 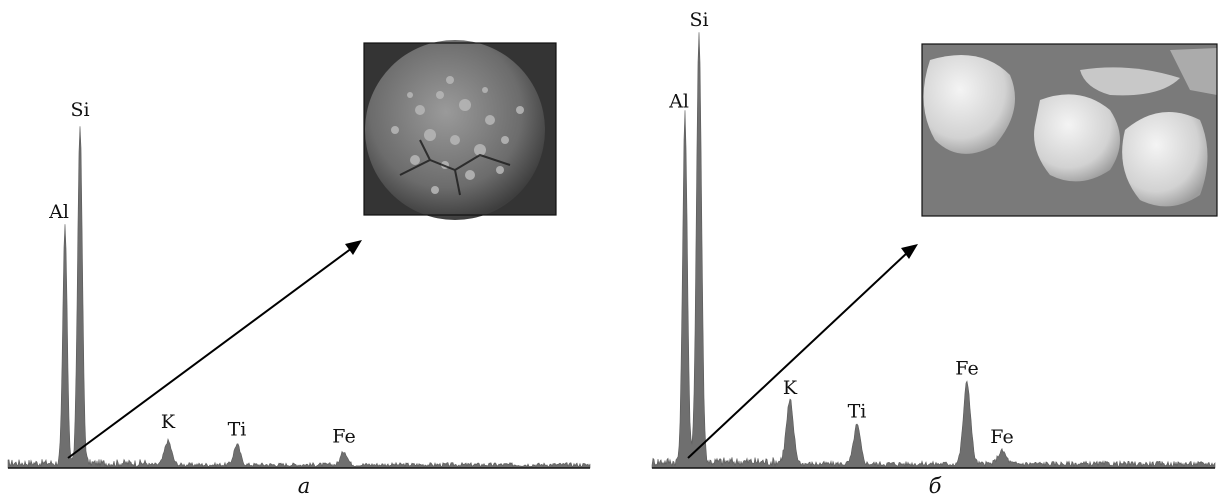 I want to click on arrowhead-a, so click(x=353, y=247).